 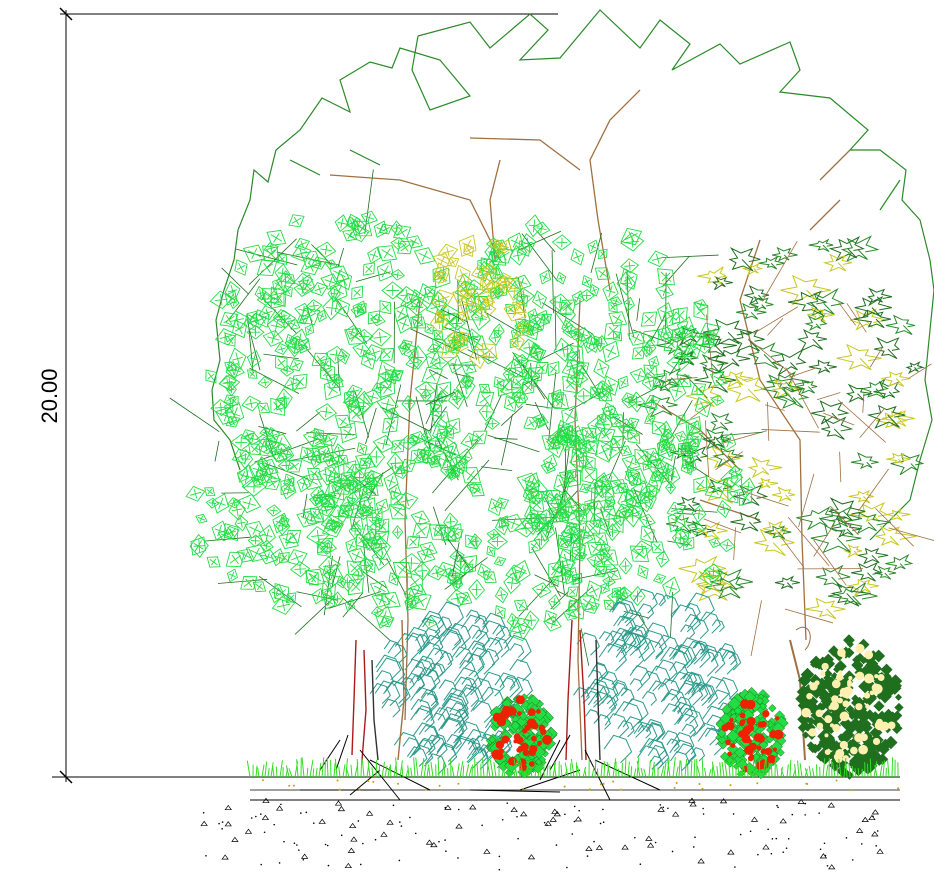 I want to click on dimension-top-tick, so click(x=66, y=14).